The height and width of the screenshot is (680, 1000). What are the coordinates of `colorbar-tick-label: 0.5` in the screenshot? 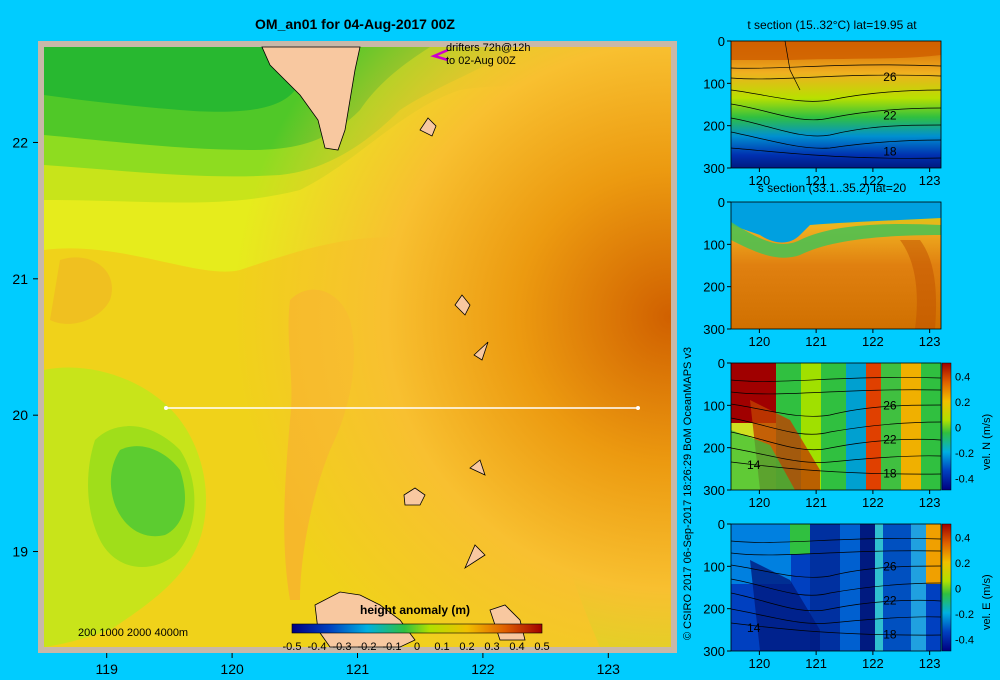 It's located at (541, 647).